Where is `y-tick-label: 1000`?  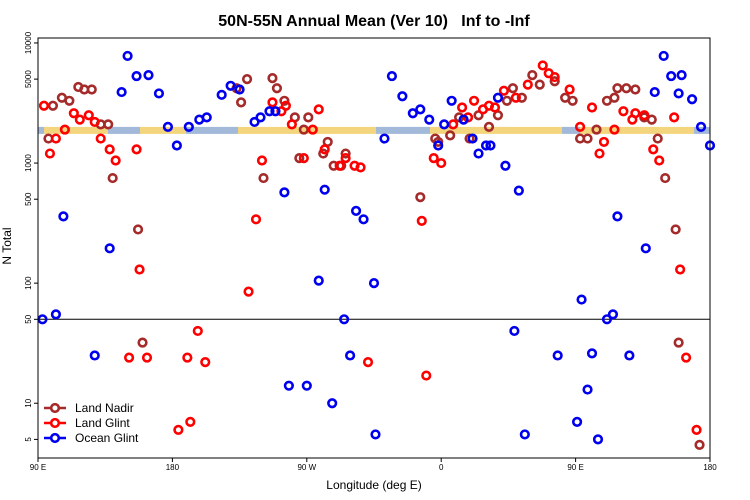 y-tick-label: 1000 is located at coordinates (28, 163).